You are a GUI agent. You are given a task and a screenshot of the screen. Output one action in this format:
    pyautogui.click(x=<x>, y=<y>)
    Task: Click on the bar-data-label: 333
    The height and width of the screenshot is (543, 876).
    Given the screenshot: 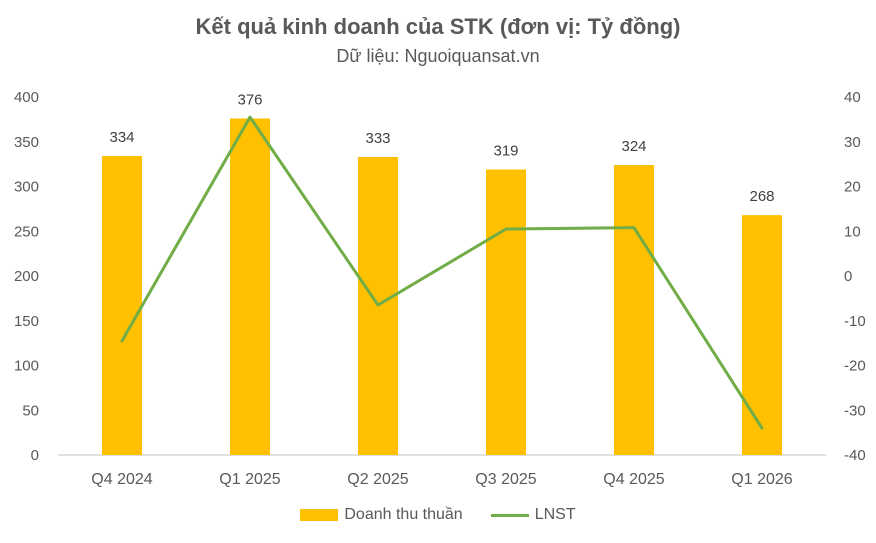 What is the action you would take?
    pyautogui.click(x=377, y=138)
    